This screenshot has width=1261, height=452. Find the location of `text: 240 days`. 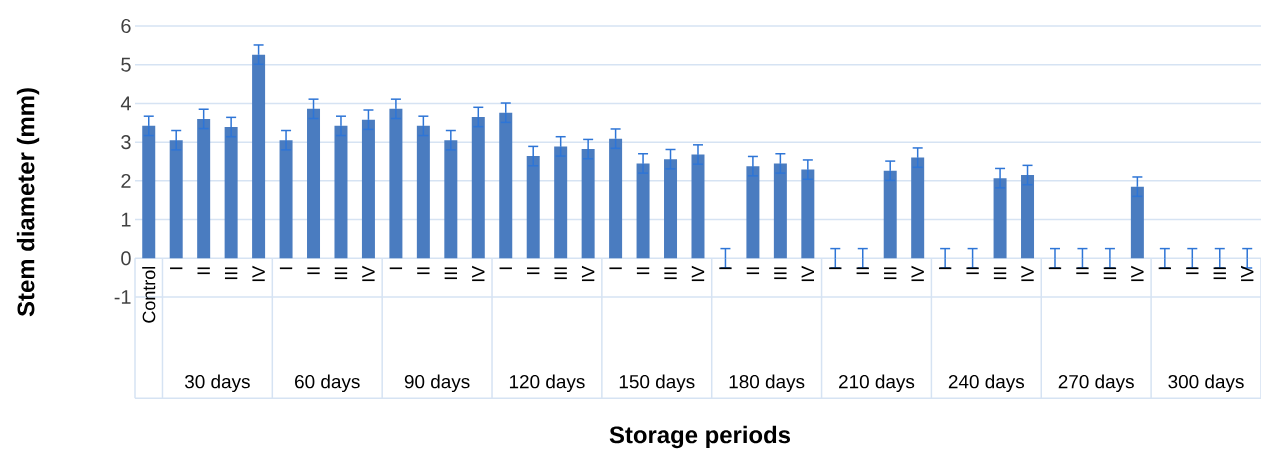

text: 240 days is located at coordinates (986, 383).